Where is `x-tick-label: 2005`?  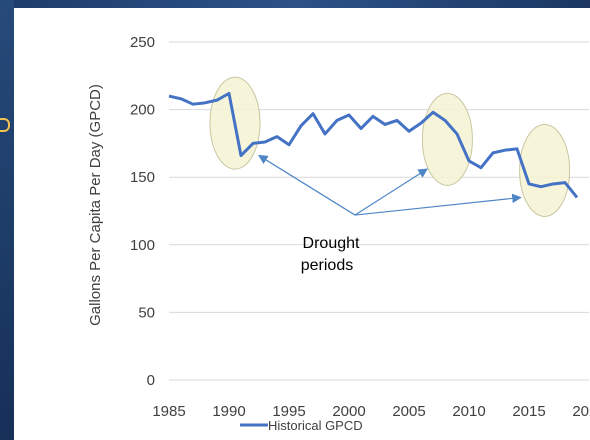
x-tick-label: 2005 is located at coordinates (408, 411).